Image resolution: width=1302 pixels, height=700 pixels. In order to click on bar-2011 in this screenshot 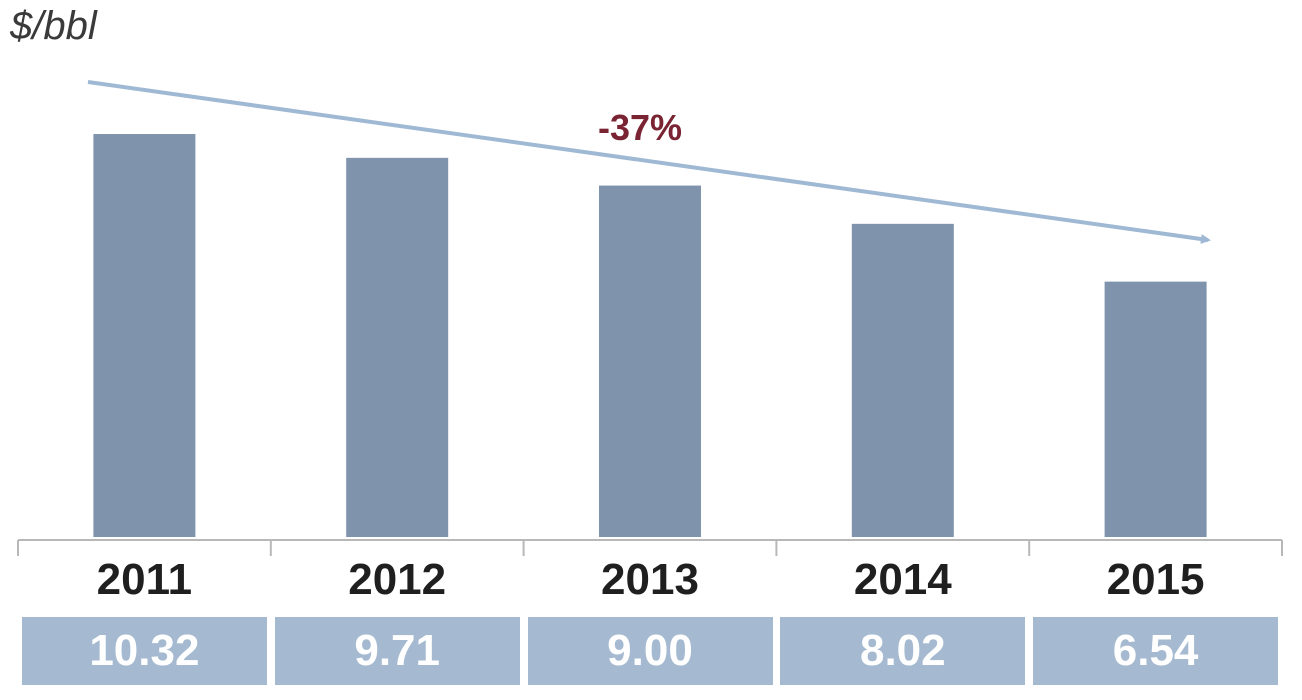, I will do `click(144, 335)`.